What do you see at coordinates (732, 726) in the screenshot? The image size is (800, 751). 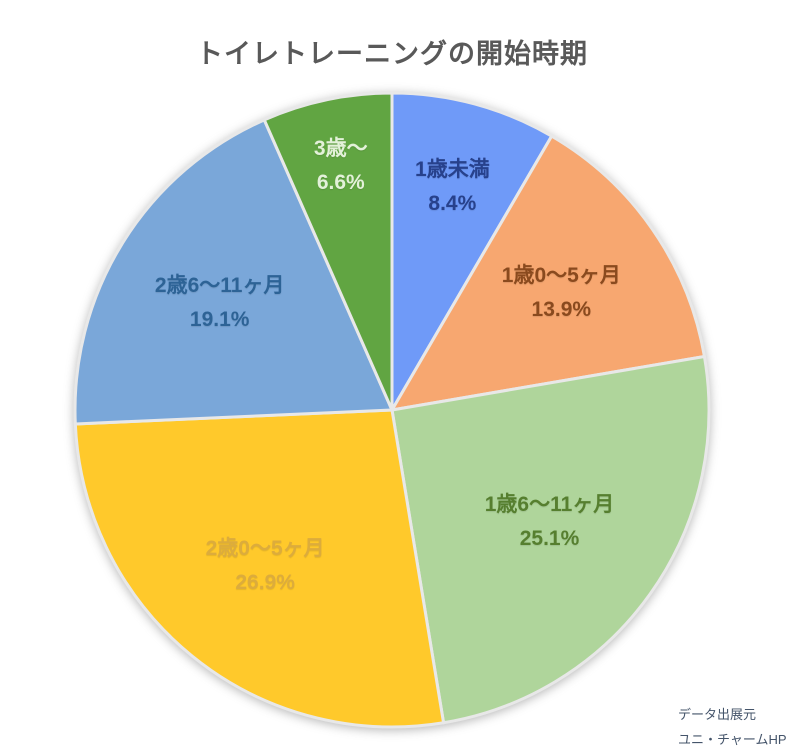 I see `data-source-note: データ出展元 ユニ・チャームHP` at bounding box center [732, 726].